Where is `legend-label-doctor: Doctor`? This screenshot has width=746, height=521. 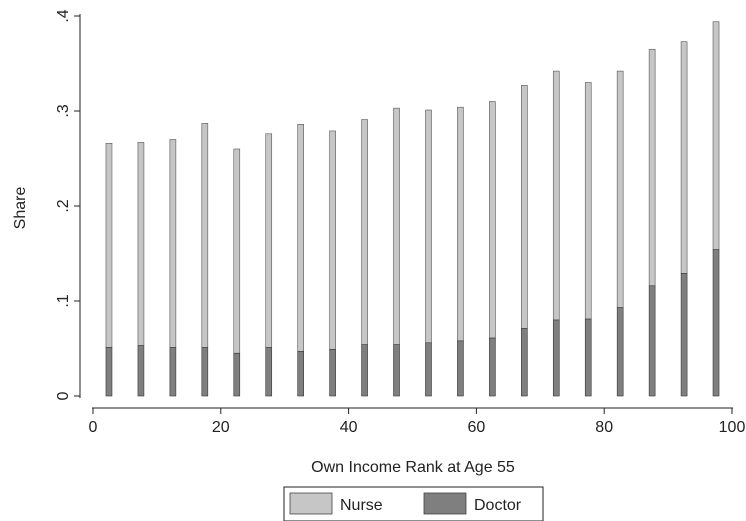 legend-label-doctor: Doctor is located at coordinates (498, 505).